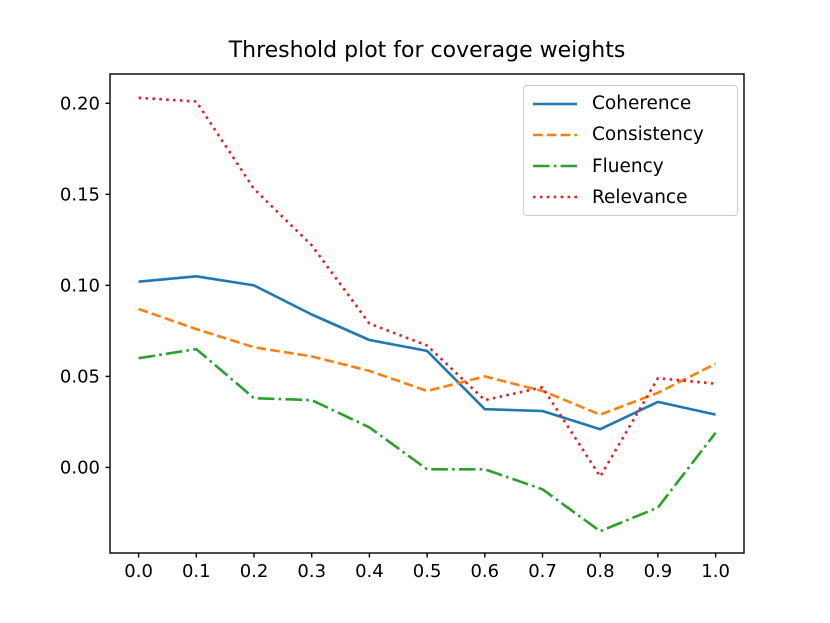  I want to click on x-tick-label: 0.5, so click(427, 571).